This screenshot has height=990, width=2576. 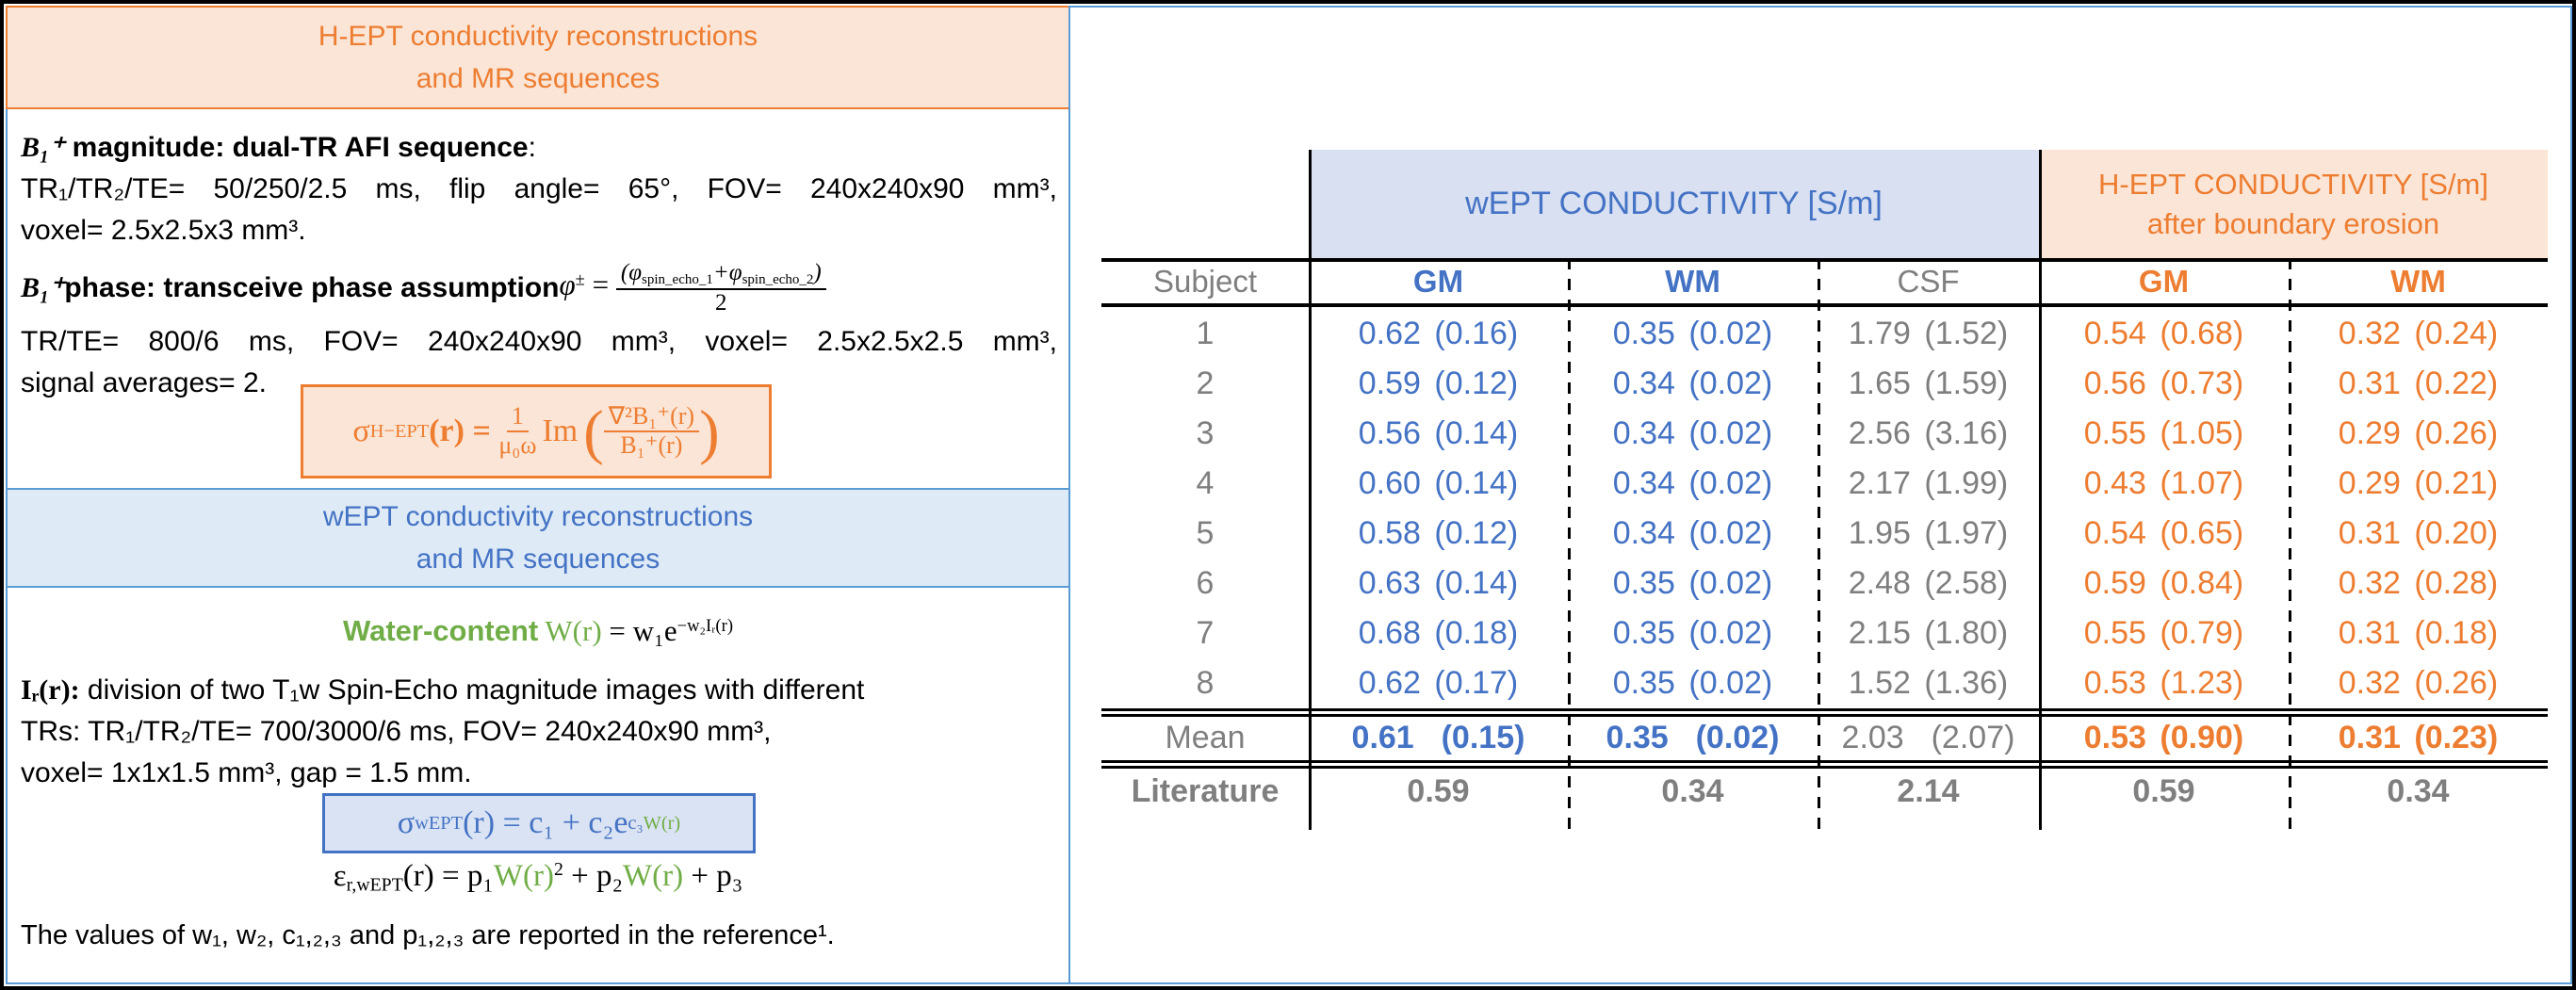 I want to click on value-cell: 0.43 (1.07), so click(x=2163, y=483).